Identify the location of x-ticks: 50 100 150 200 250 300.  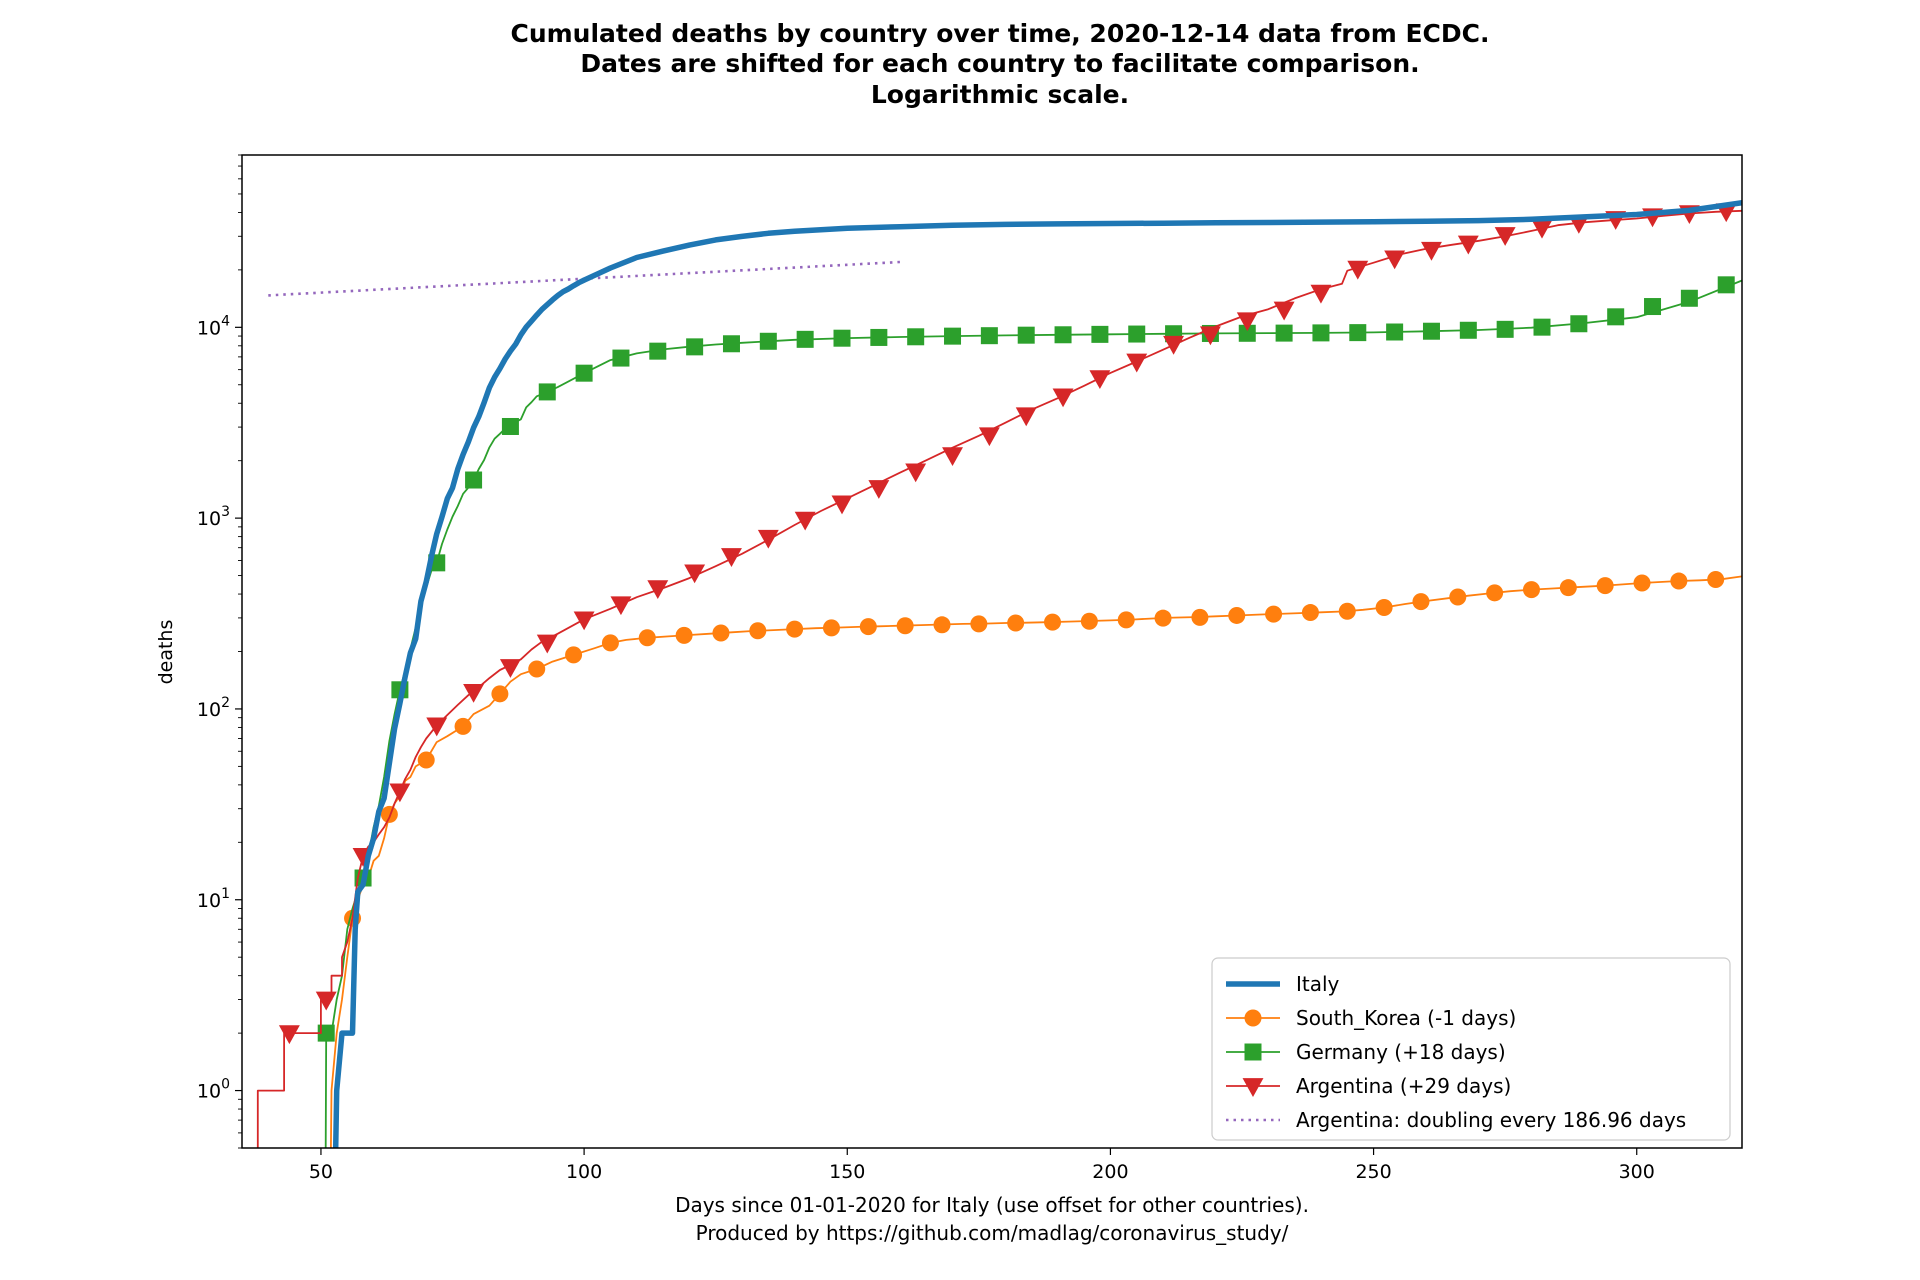
(982, 1165).